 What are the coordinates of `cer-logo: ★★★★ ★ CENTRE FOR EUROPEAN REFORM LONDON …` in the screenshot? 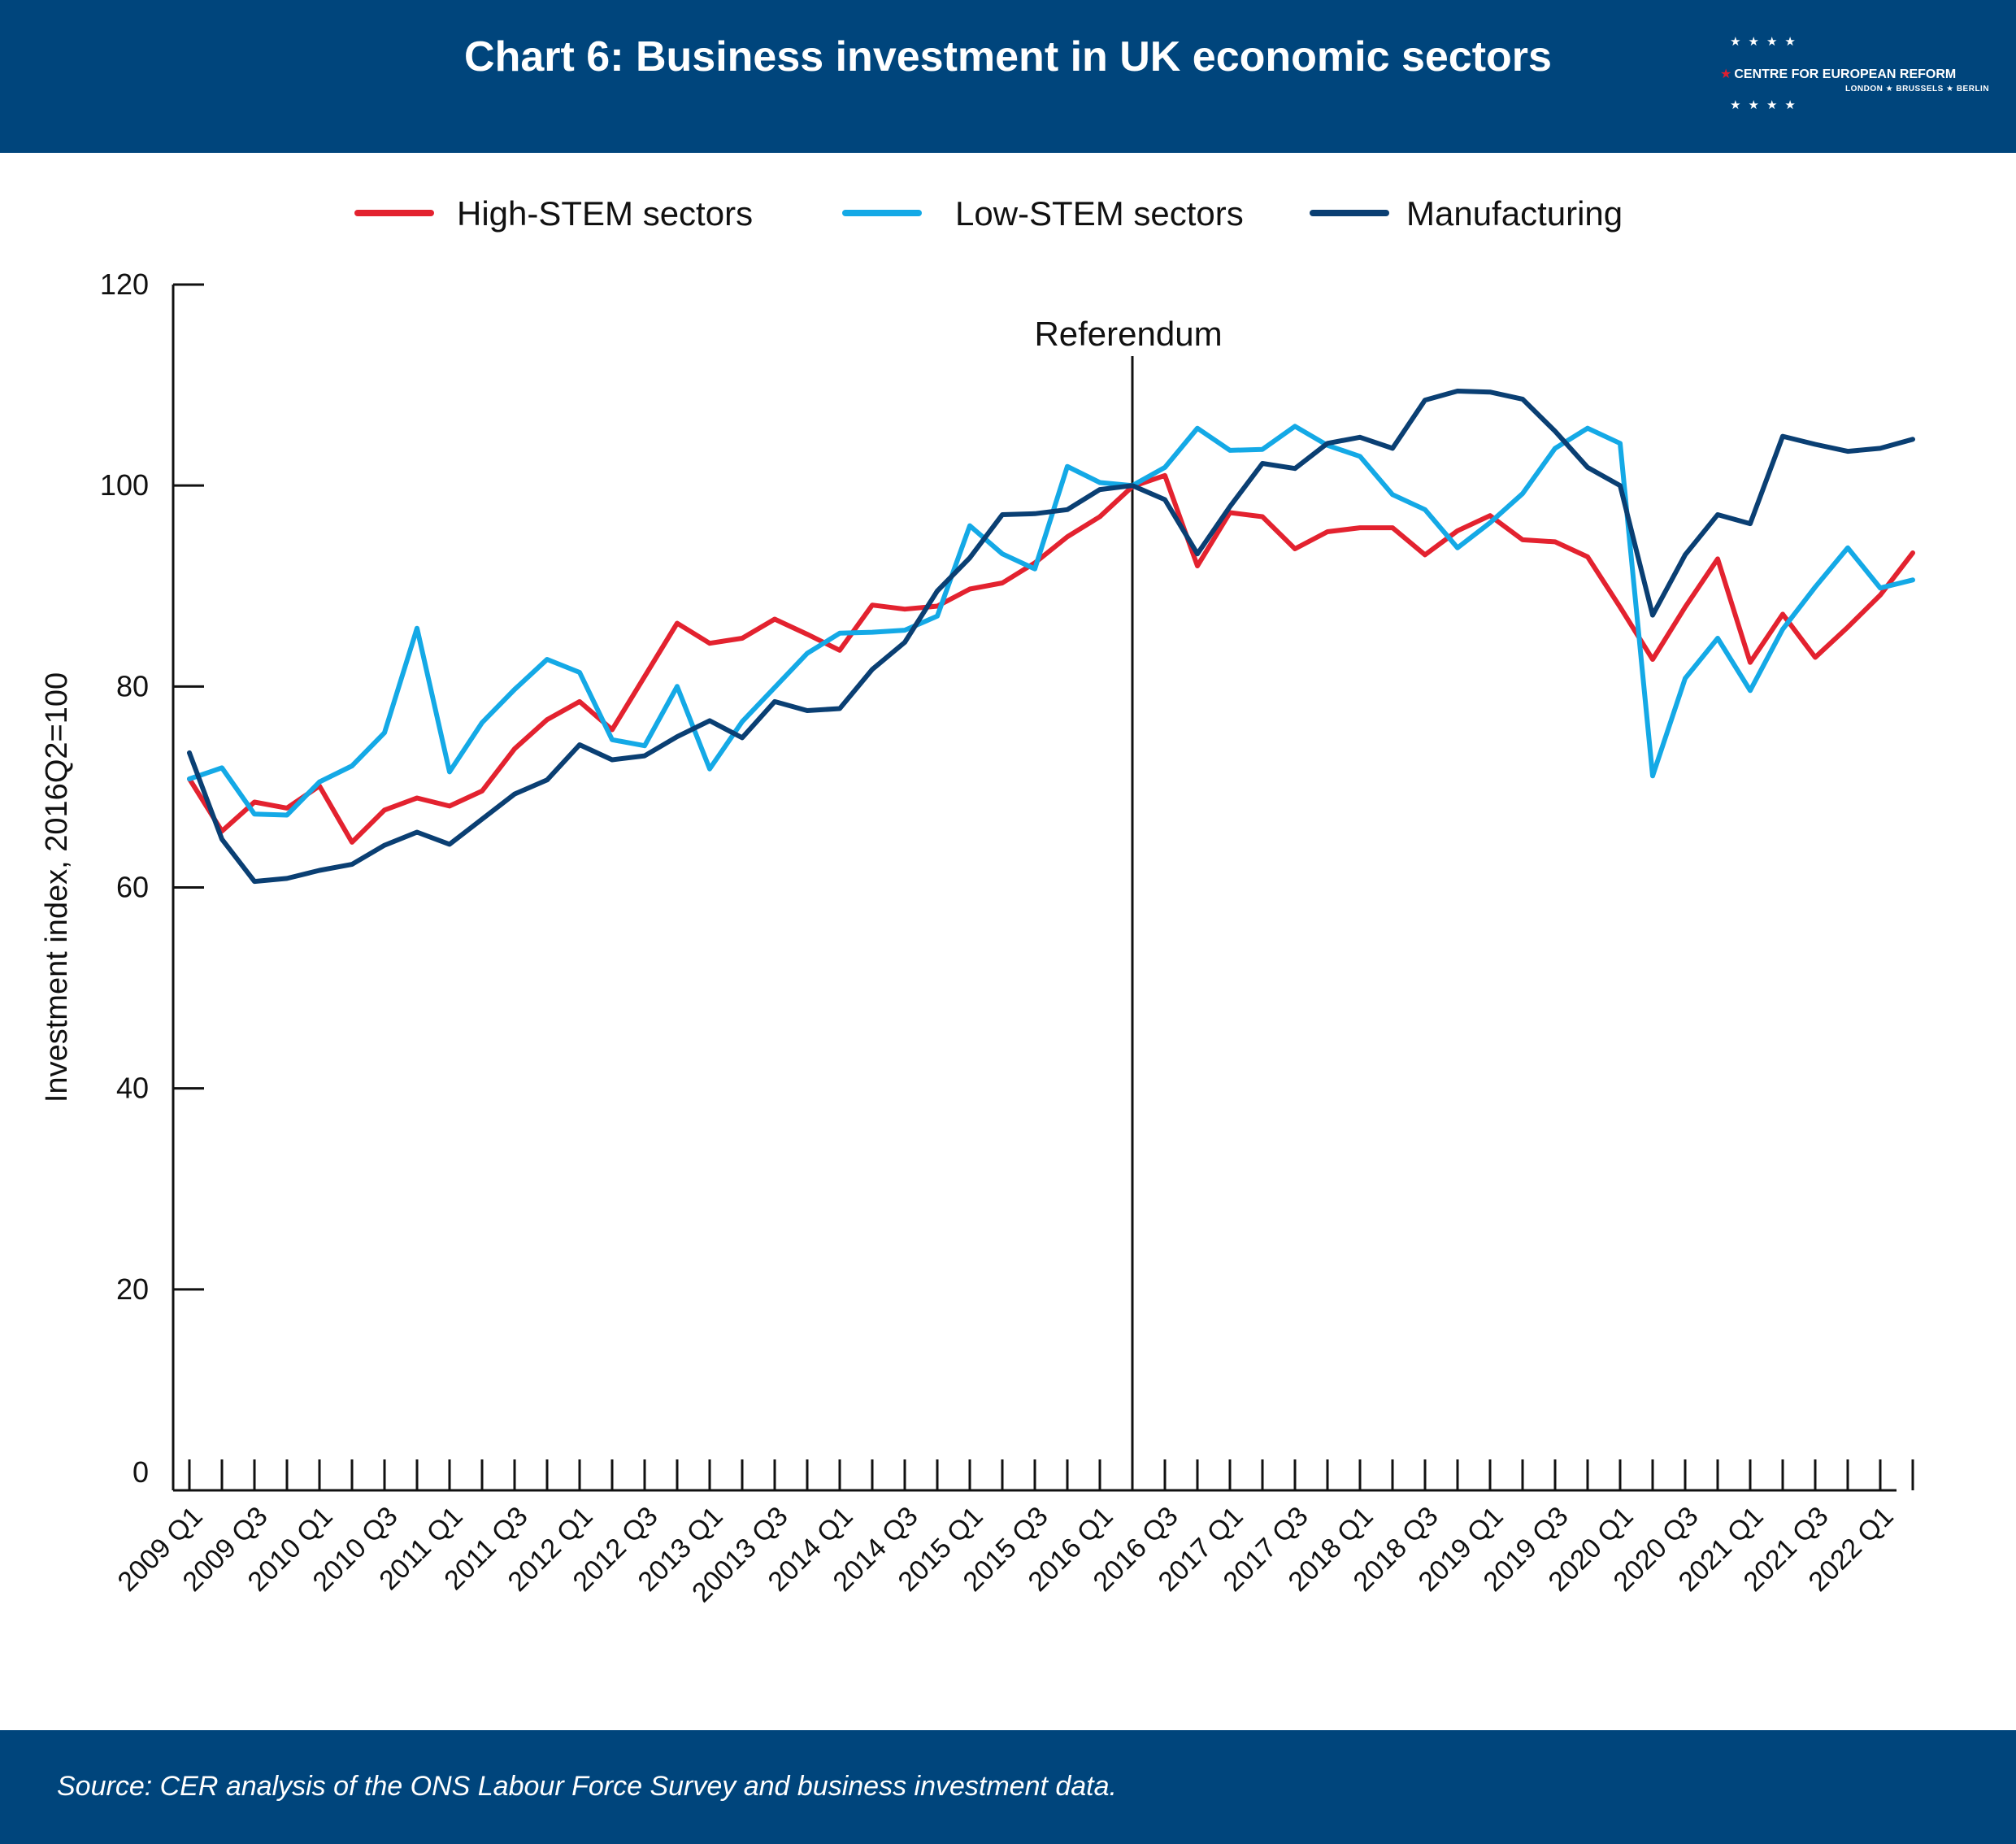 It's located at (1848, 75).